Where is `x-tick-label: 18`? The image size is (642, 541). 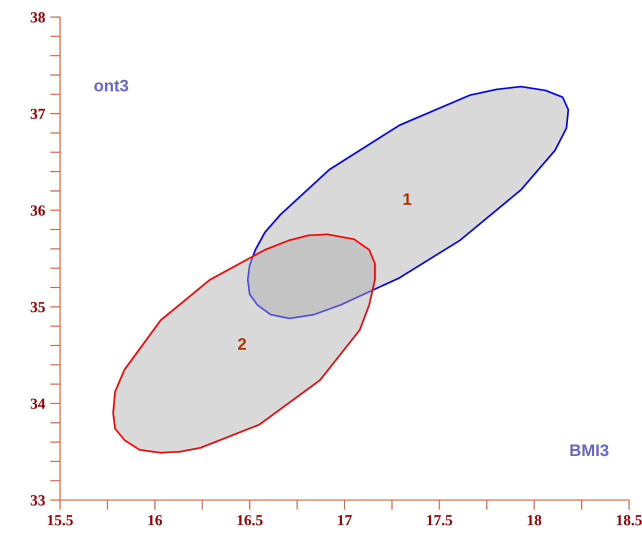
x-tick-label: 18 is located at coordinates (535, 520).